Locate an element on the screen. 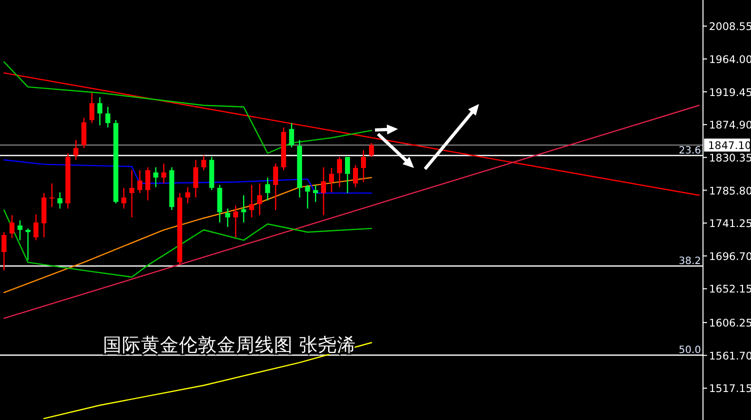  annotation: 23.6 is located at coordinates (689, 150).